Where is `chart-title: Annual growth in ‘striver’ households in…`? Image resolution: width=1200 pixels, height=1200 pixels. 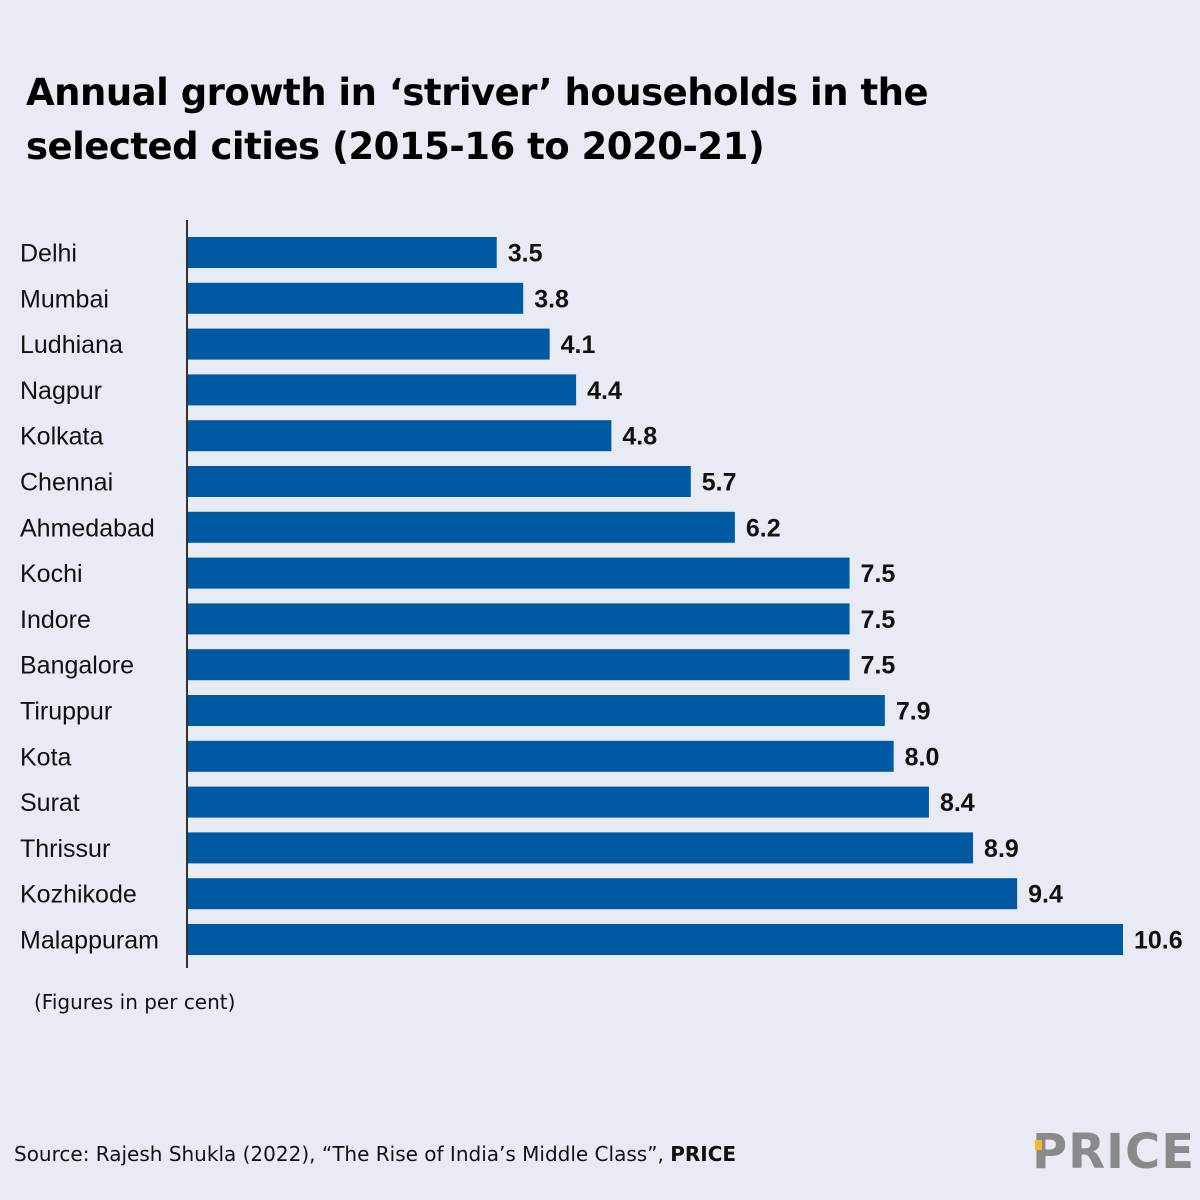 chart-title: Annual growth in ‘striver’ households in… is located at coordinates (526, 120).